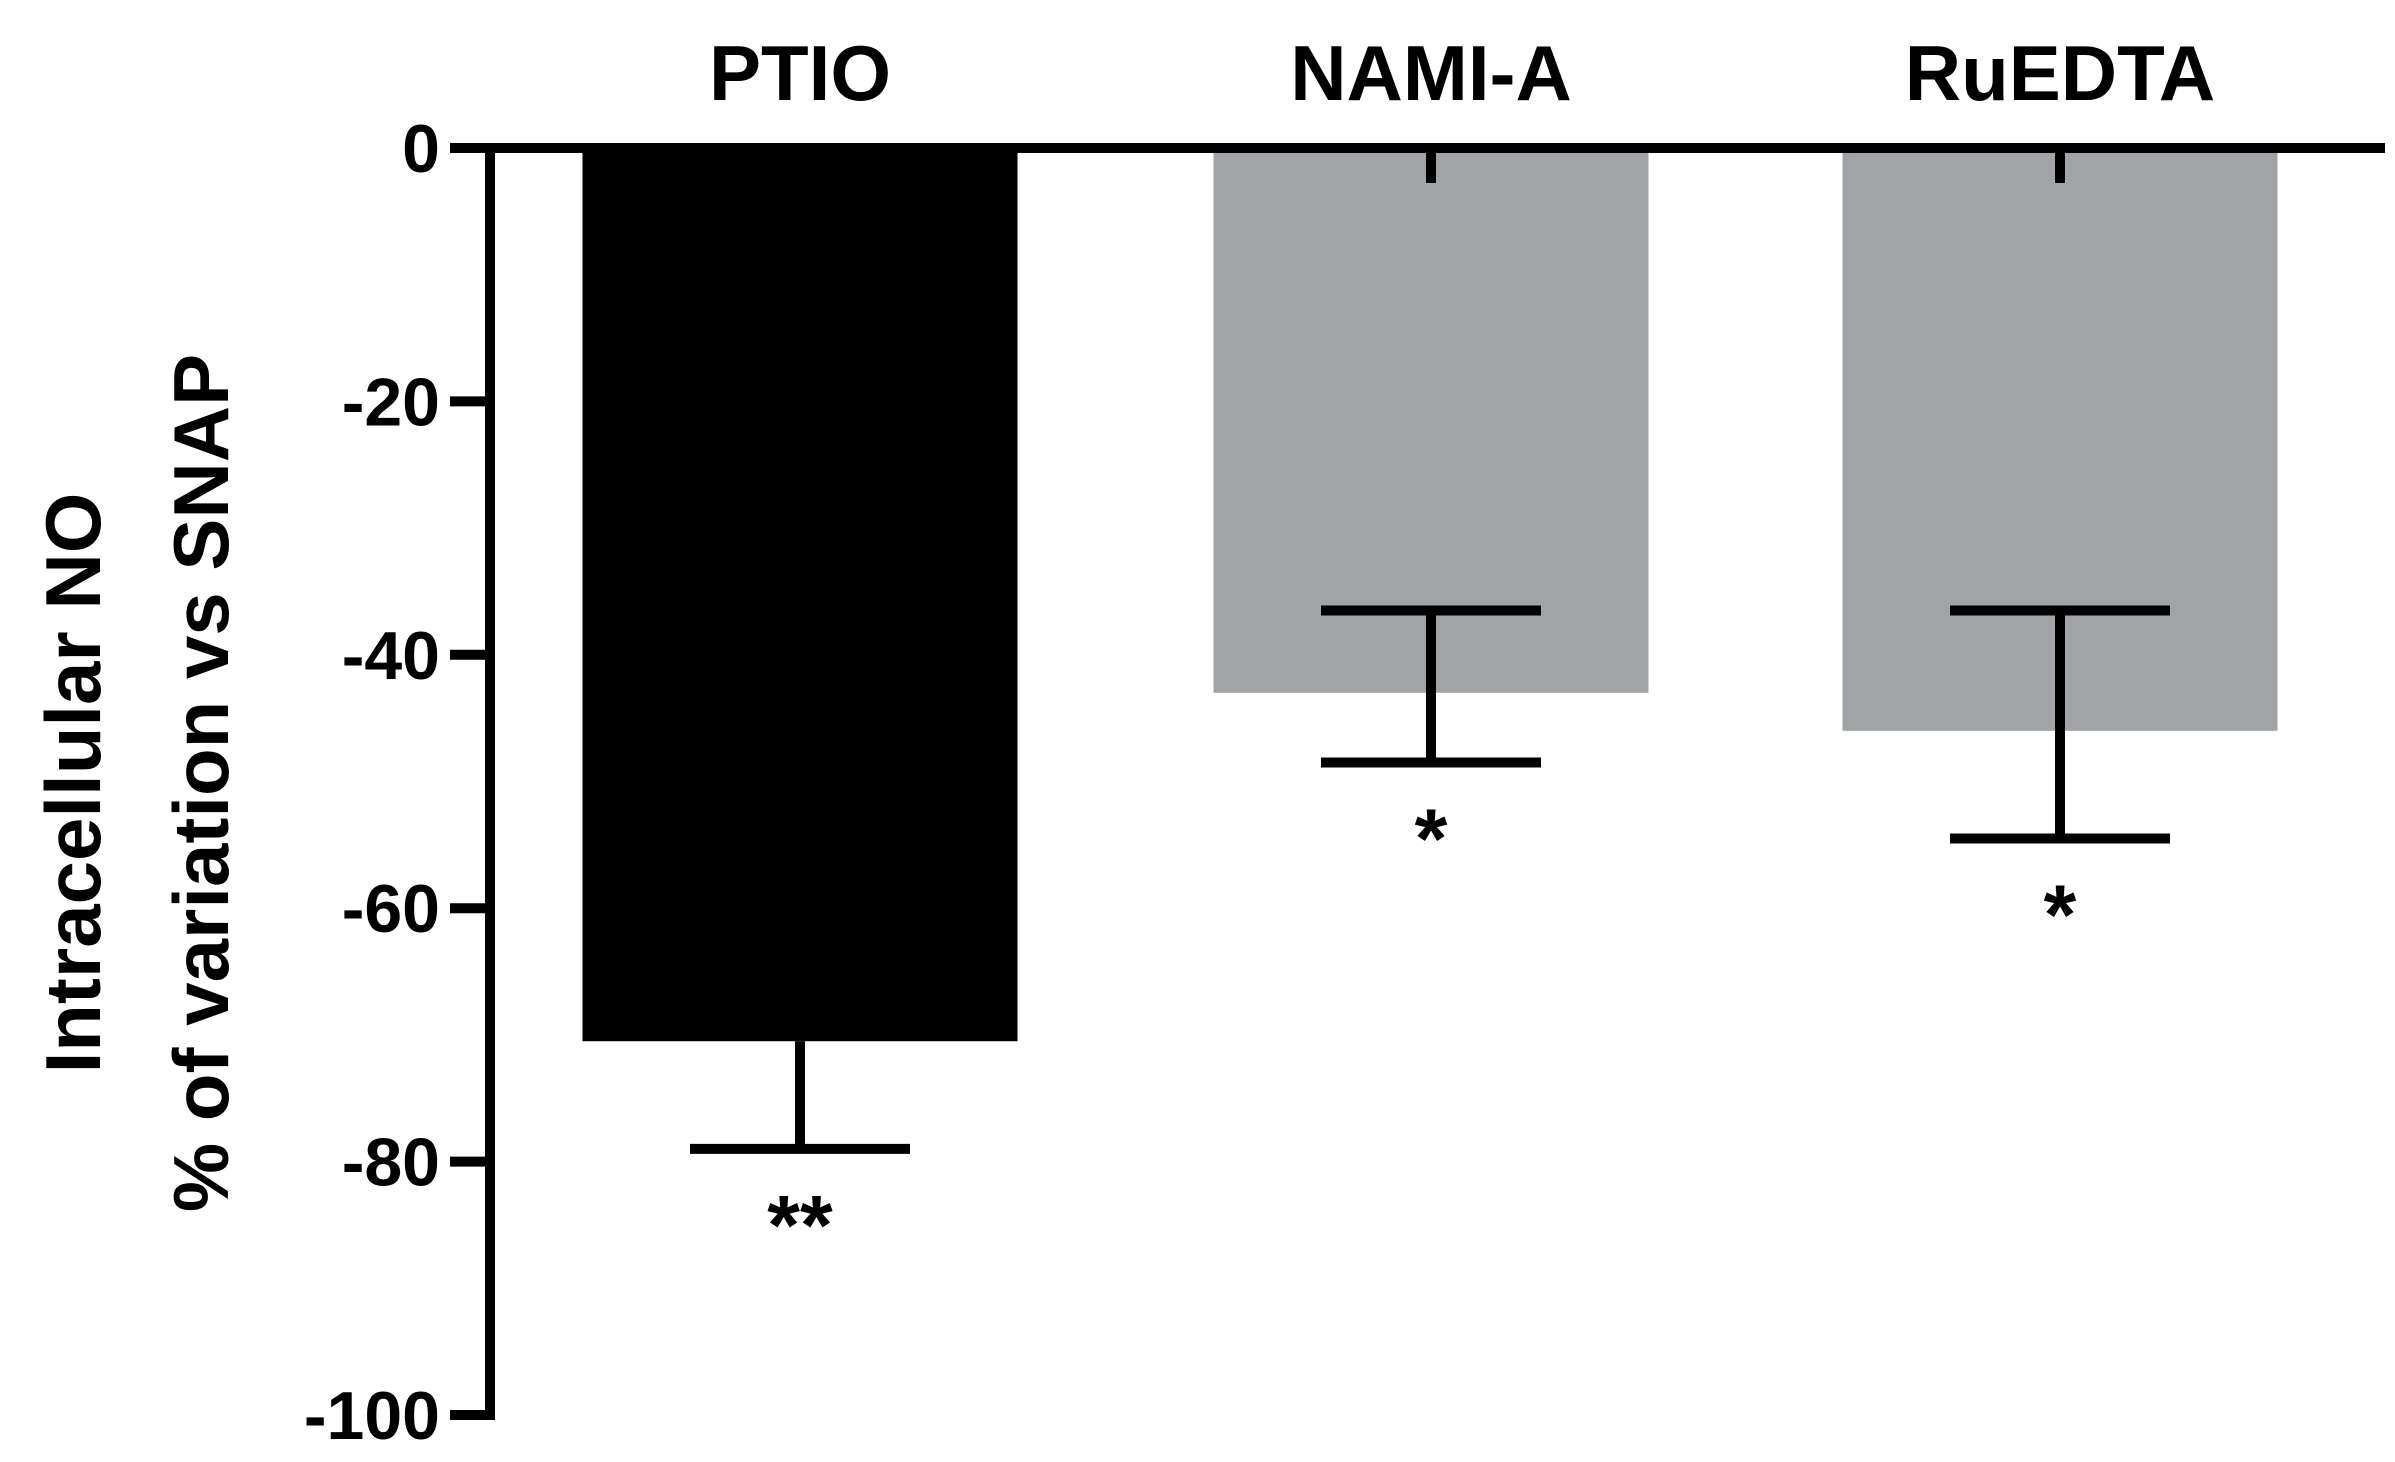  Describe the element at coordinates (372, 1416) in the screenshot. I see `y-tick-label: -100` at that location.